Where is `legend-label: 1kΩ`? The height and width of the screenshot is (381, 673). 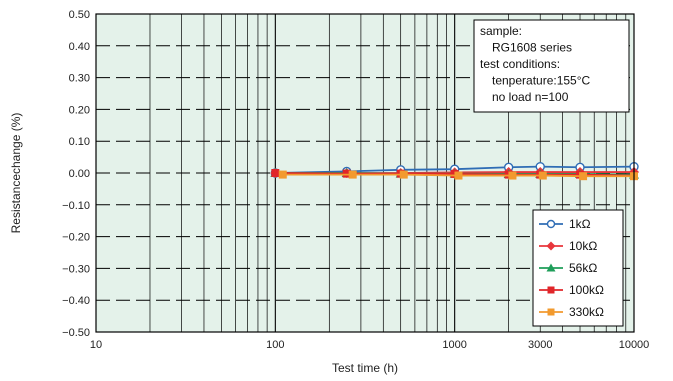
legend-label: 1kΩ is located at coordinates (580, 224).